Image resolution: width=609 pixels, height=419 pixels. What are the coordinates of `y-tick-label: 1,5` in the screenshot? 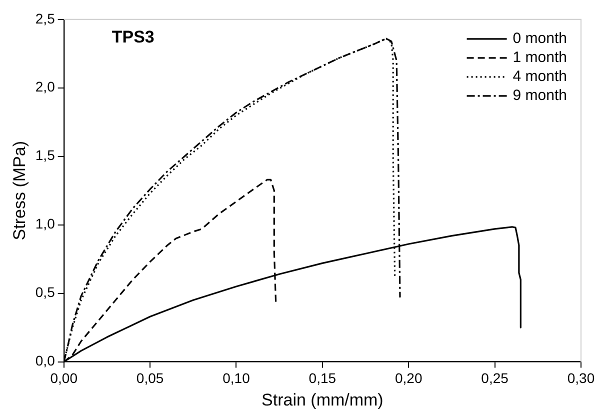 It's located at (45, 155).